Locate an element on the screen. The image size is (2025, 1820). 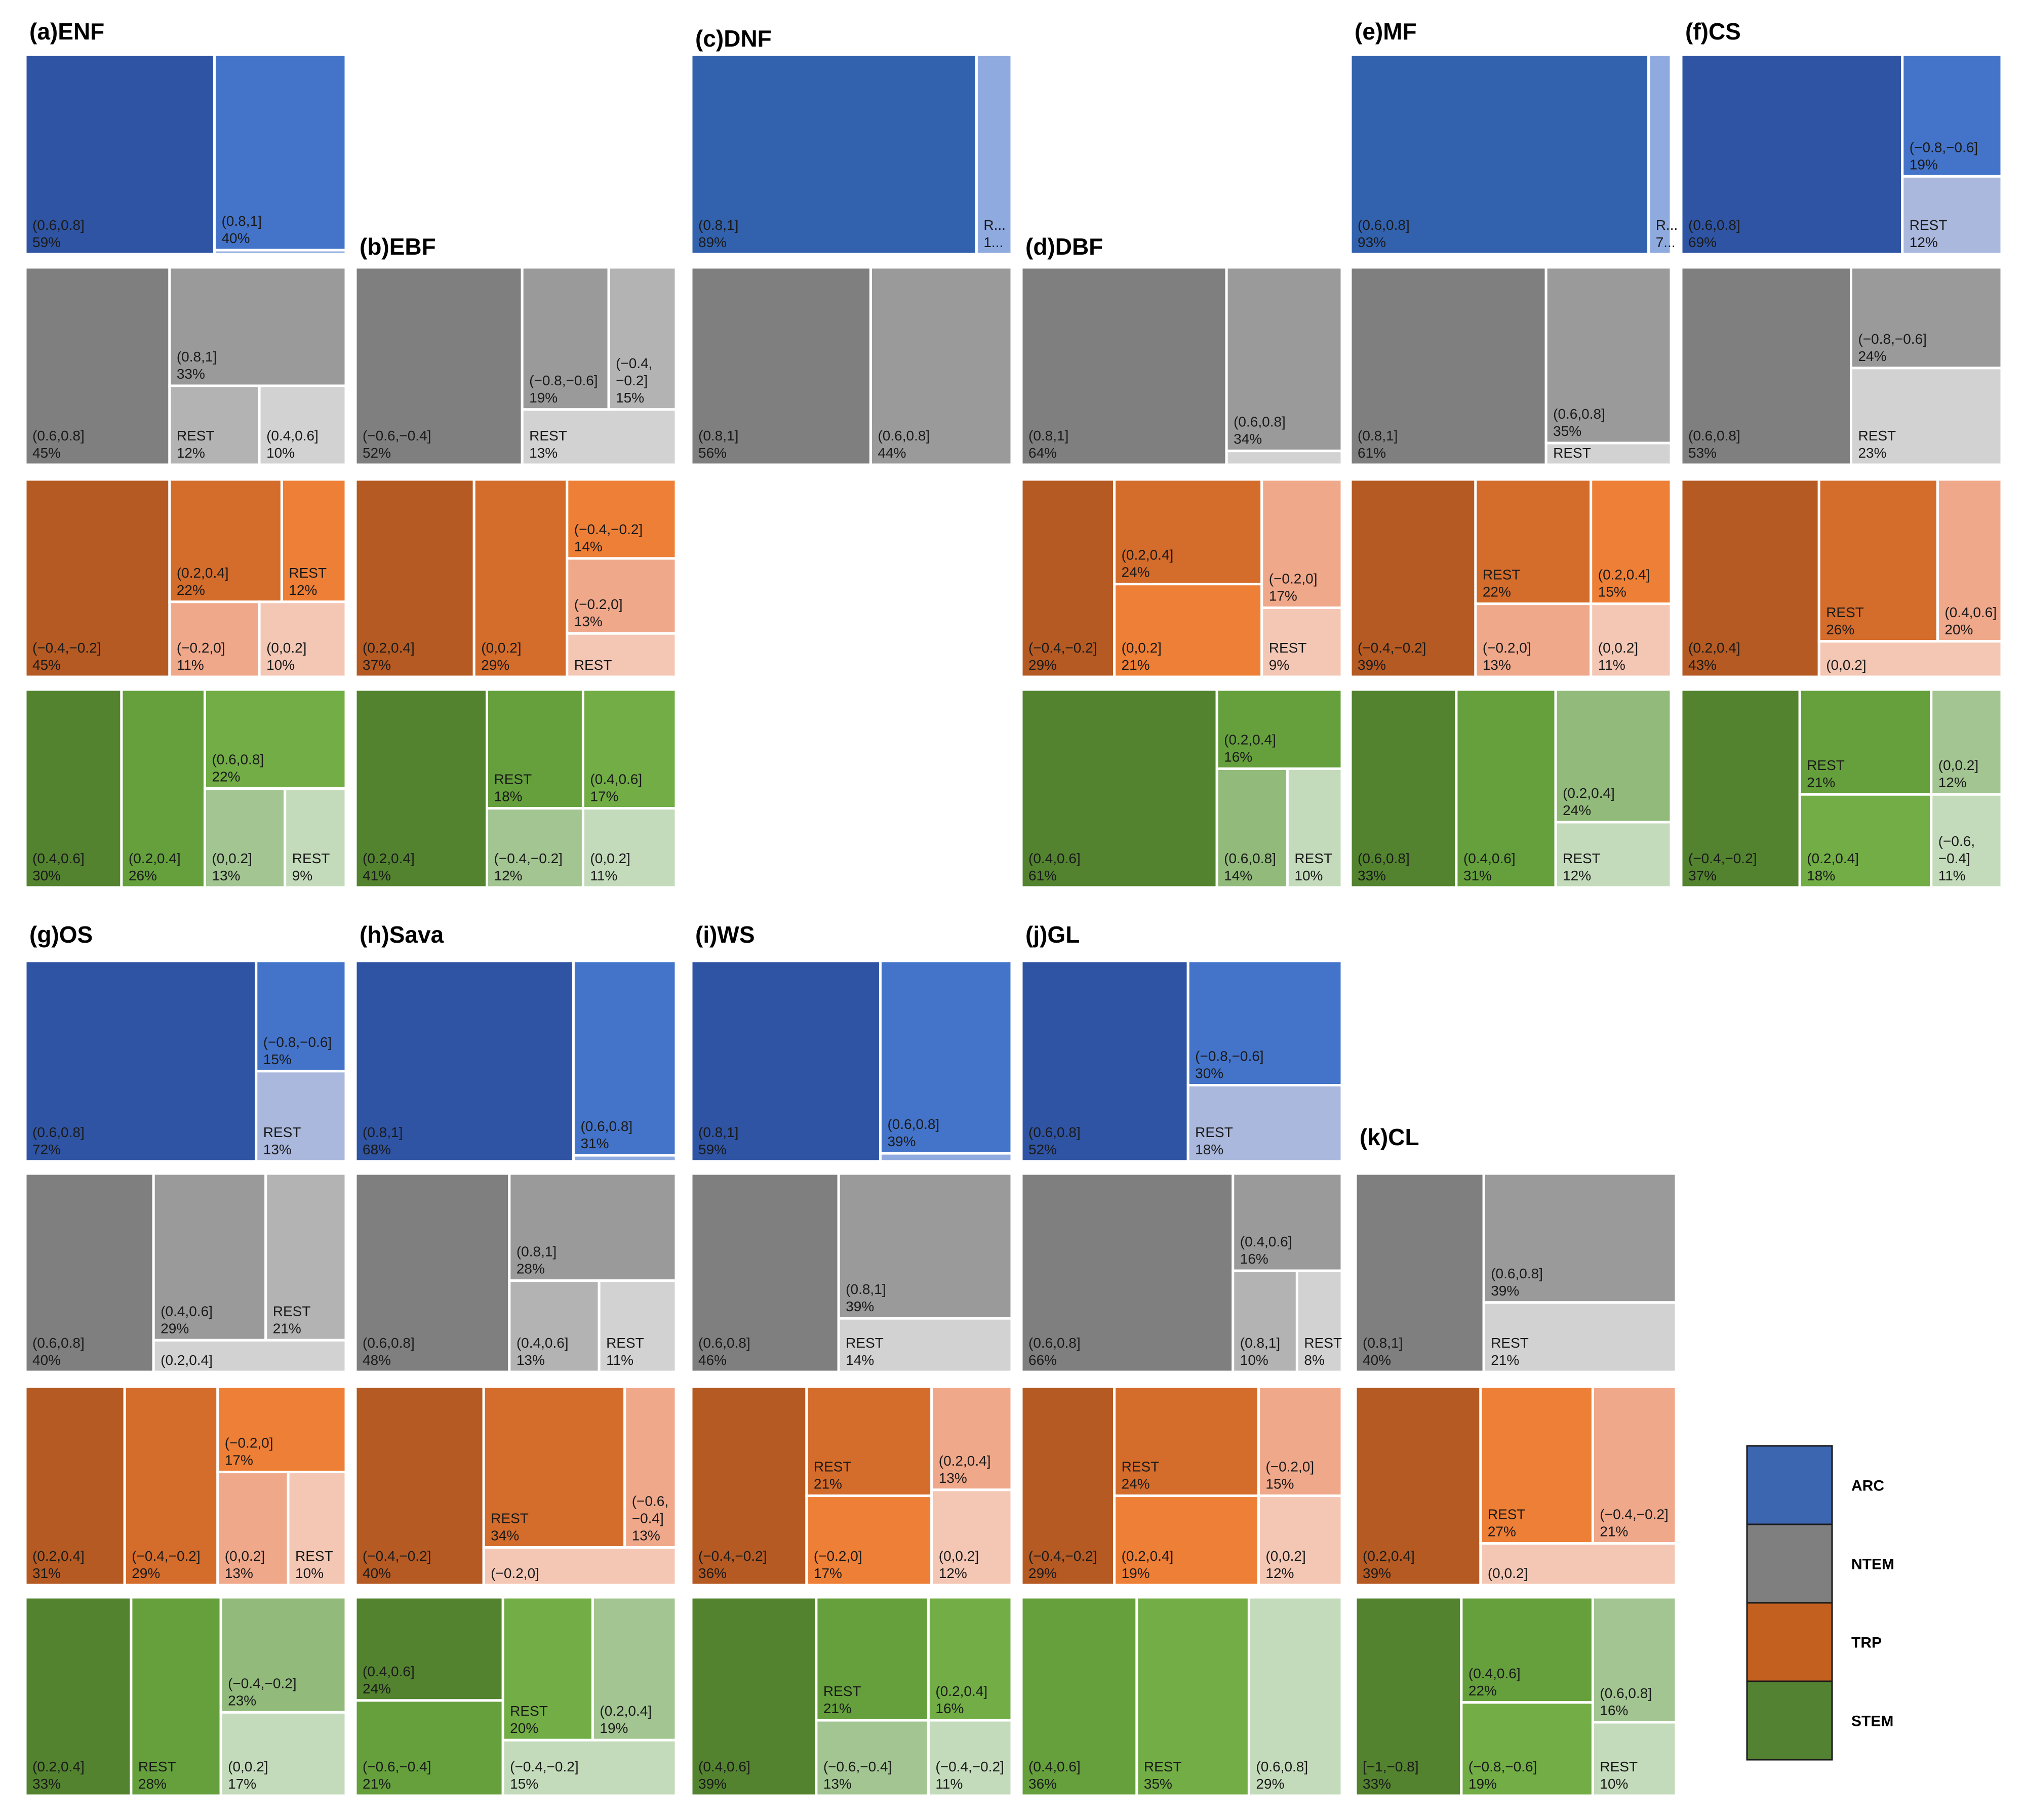
group-ntem: (0.8,1] 64% (0.6,0.8]34% is located at coordinates (1181, 366).